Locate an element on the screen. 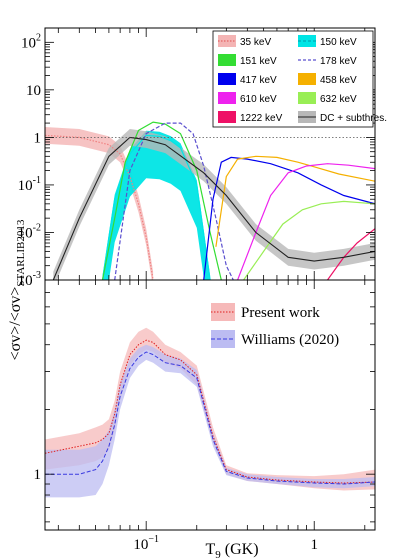 This screenshot has height=560, width=415. legend-label-4: 417 keV is located at coordinates (258, 80).